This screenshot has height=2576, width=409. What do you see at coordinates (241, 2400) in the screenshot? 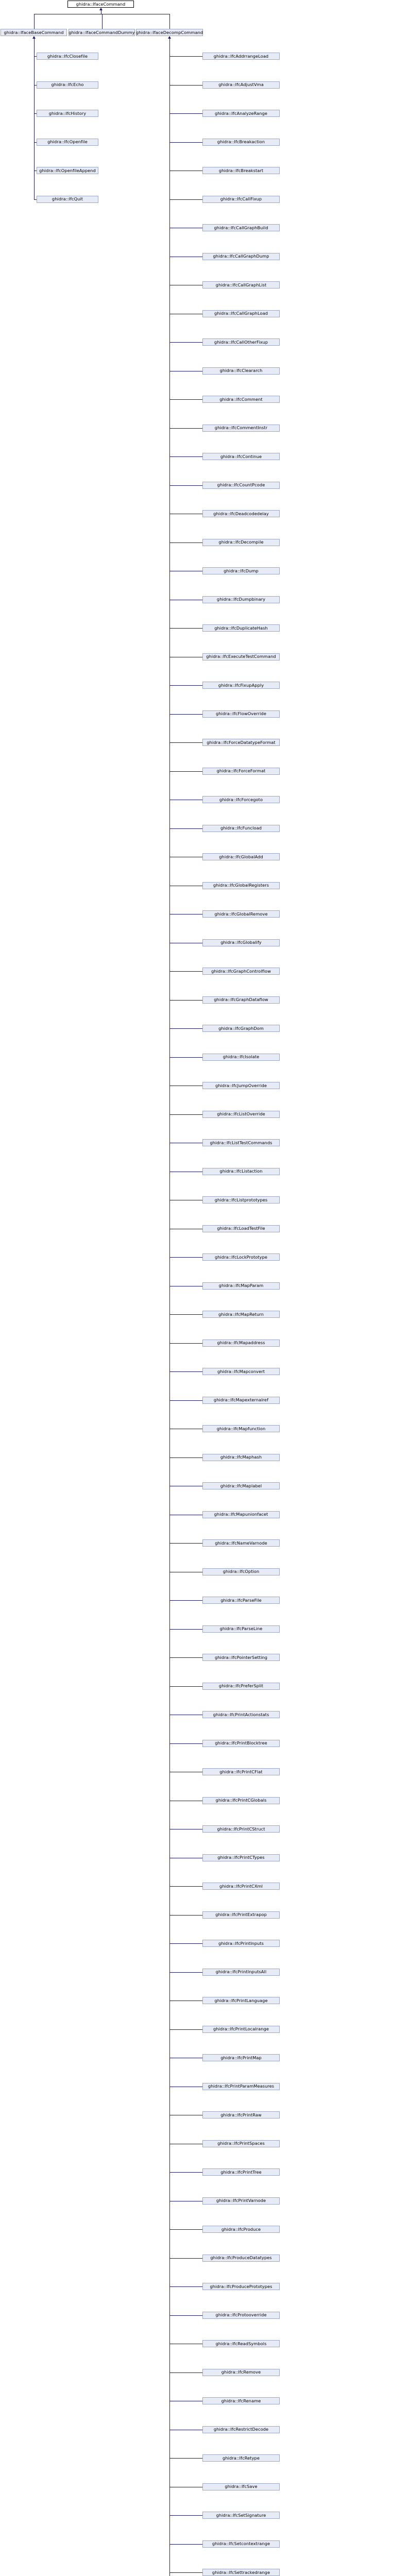
I see `node-decomp-child-82: ghidra::IfcRename` at bounding box center [241, 2400].